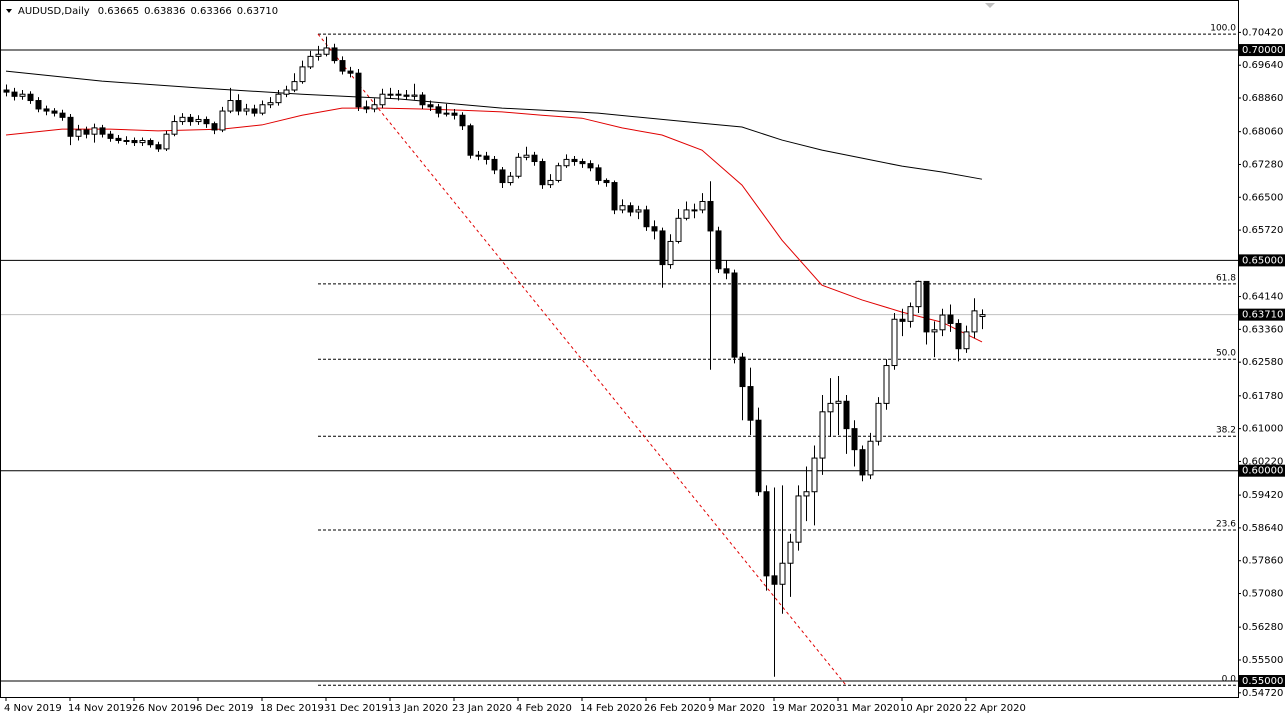 The width and height of the screenshot is (1286, 719). Describe the element at coordinates (1262, 230) in the screenshot. I see `y-tick-label: 0.65720` at that location.